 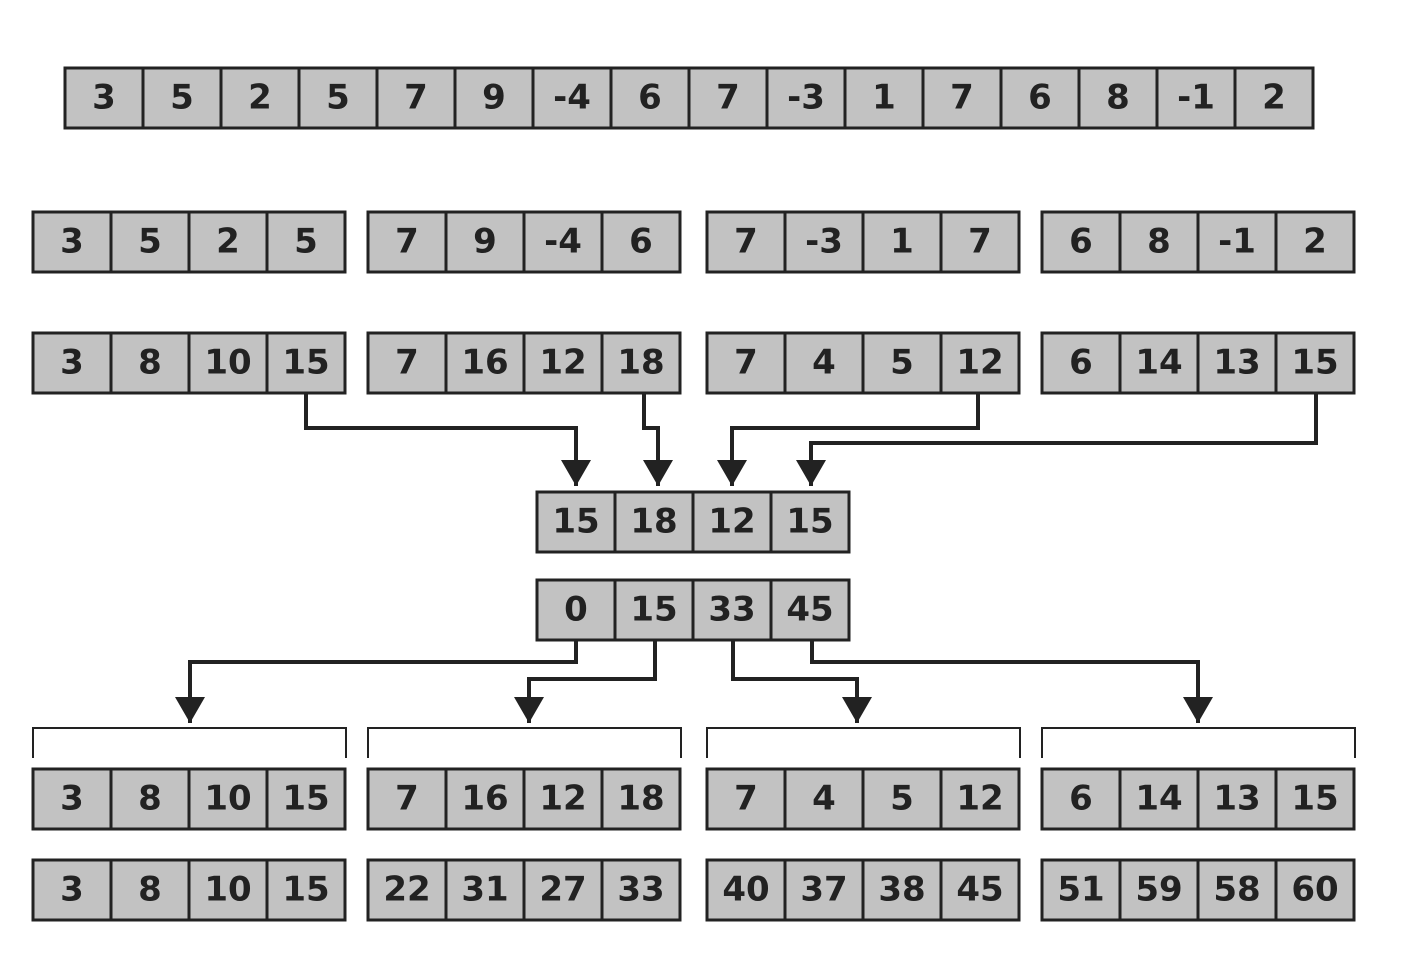 What do you see at coordinates (1063, 439) in the screenshot?
I see `sum-connector-4-line` at bounding box center [1063, 439].